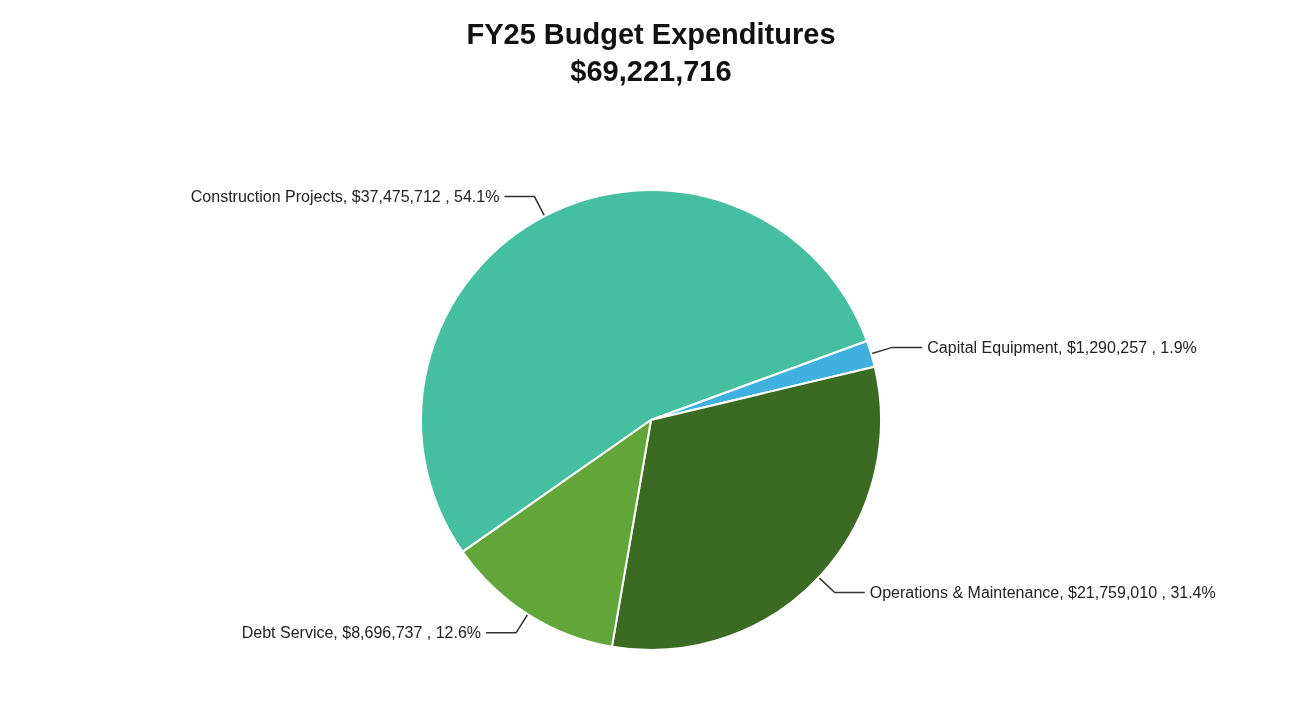 The image size is (1302, 728). I want to click on slice-label: Operations & Maintenance, $21,759,010 , 31.4%, so click(1042, 592).